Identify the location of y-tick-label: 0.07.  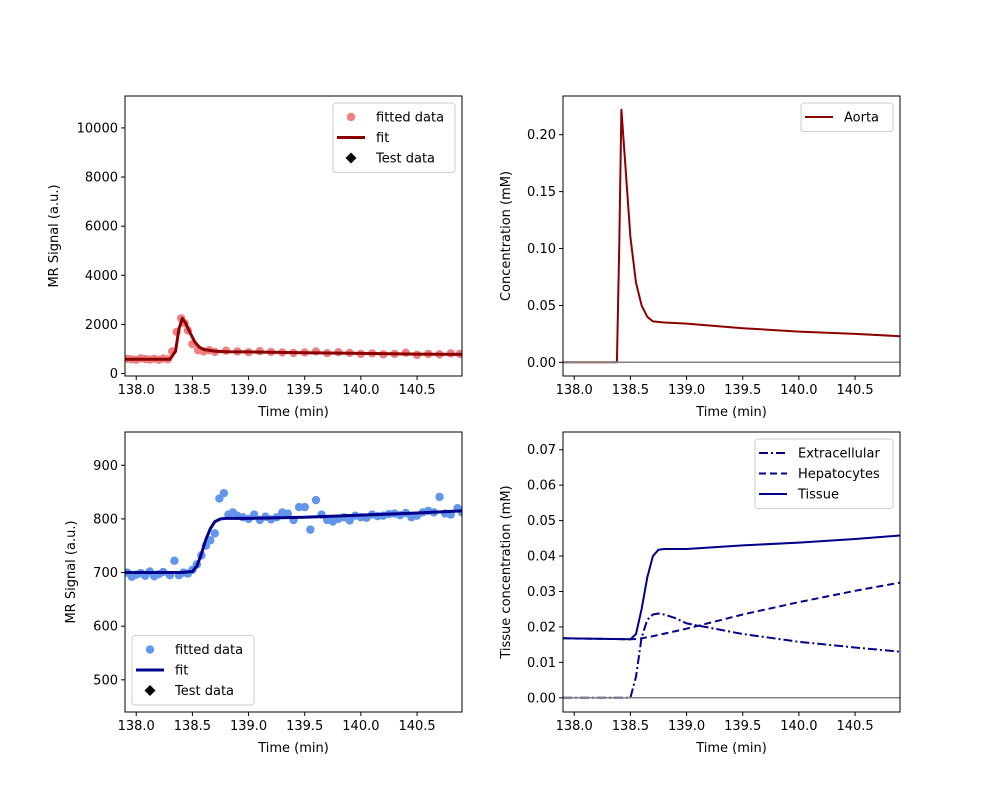
(541, 450).